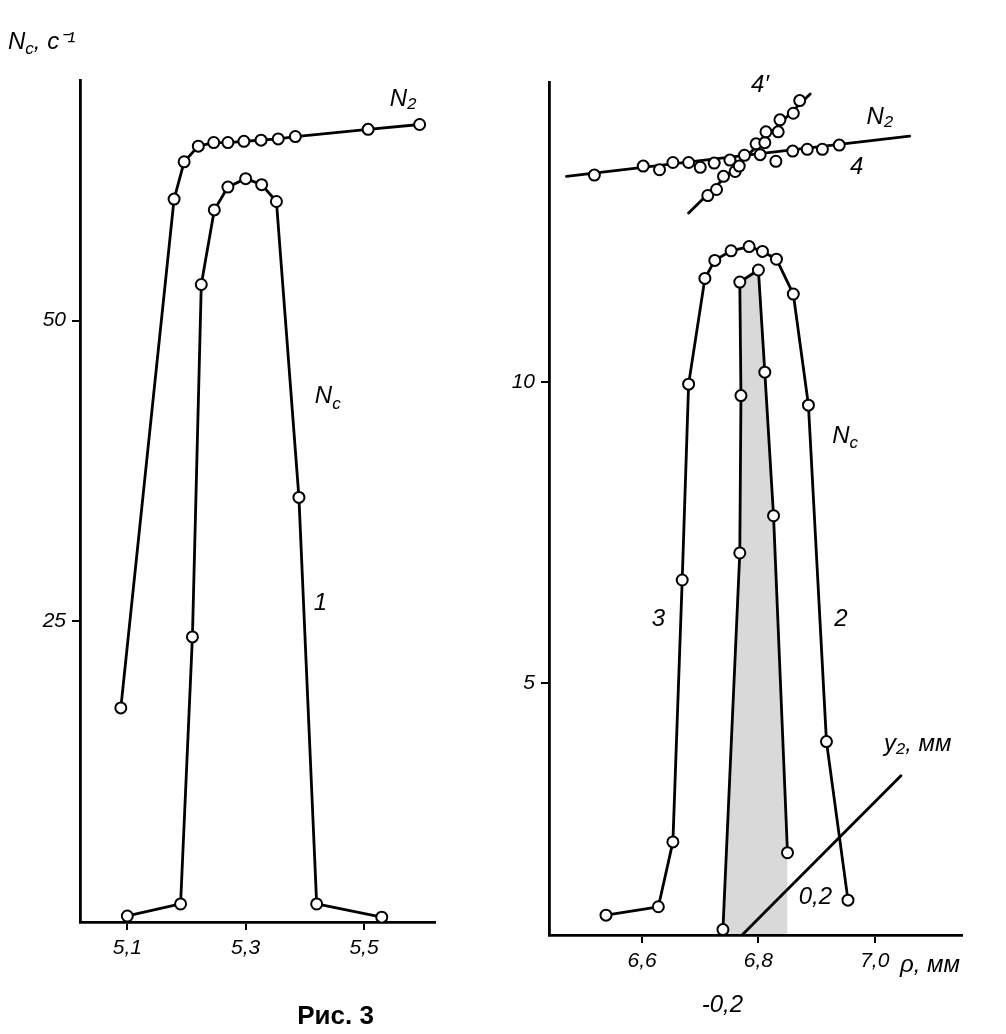 This screenshot has height=1034, width=1006. Describe the element at coordinates (758, 960) in the screenshot. I see `x-tick-label: 6,8` at that location.